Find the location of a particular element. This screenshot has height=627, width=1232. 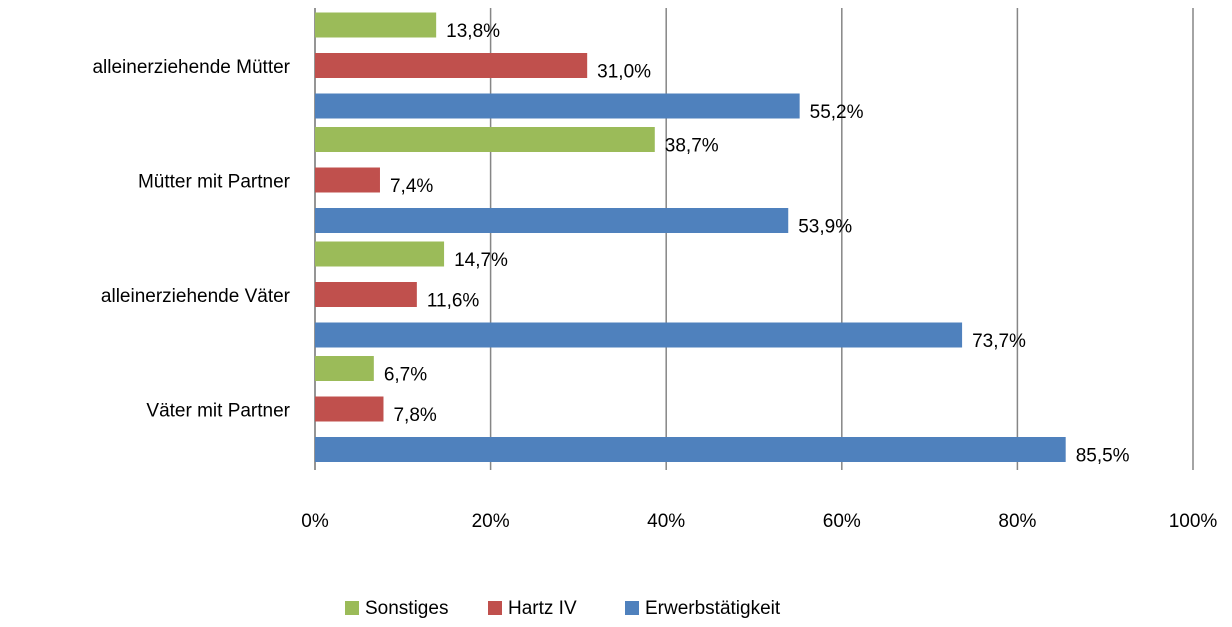

x-tick-label: 60% is located at coordinates (842, 521).